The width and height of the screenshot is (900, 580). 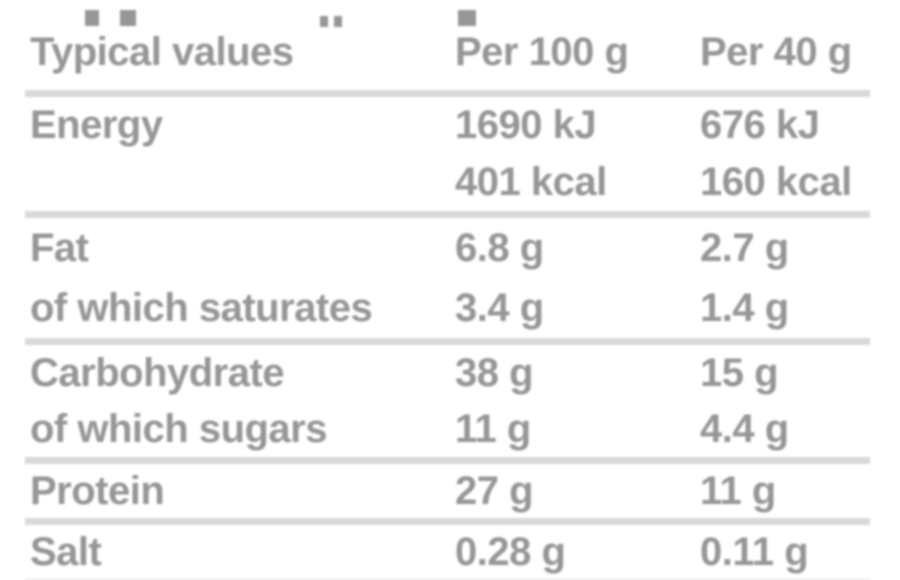 What do you see at coordinates (179, 428) in the screenshot?
I see `row-label-sugars: of which sugars` at bounding box center [179, 428].